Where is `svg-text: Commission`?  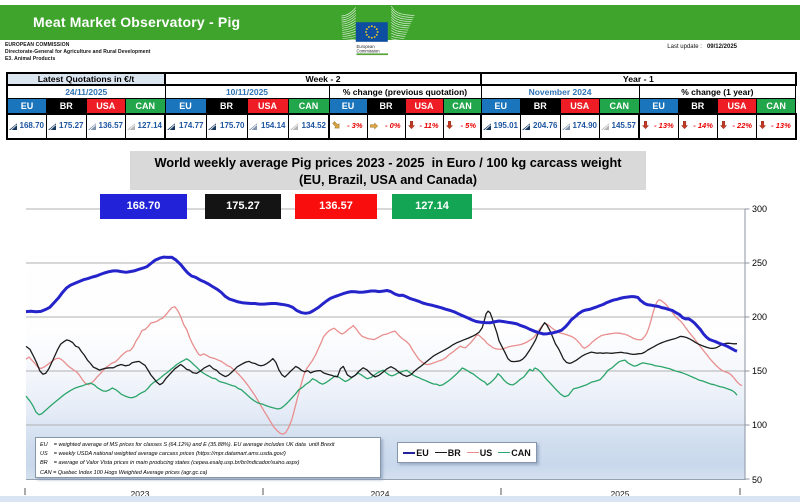
svg-text: Commission is located at coordinates (369, 50).